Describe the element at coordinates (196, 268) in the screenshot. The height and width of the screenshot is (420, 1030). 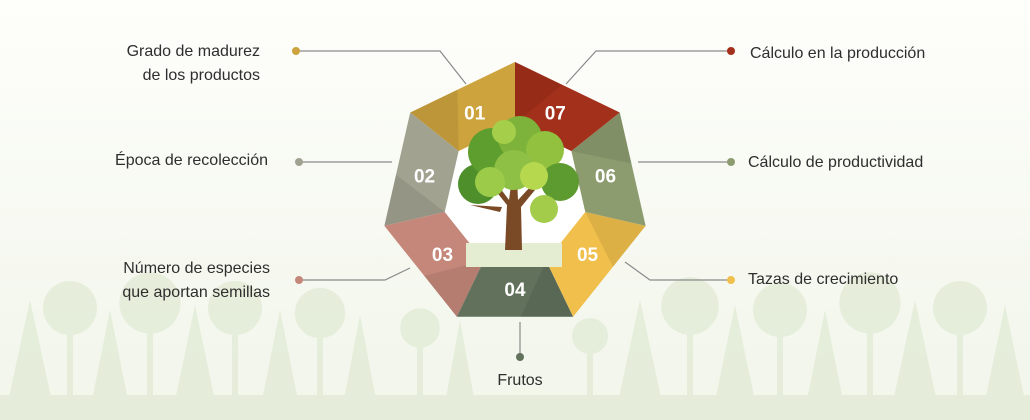
I see `label-line: Número de especies` at that location.